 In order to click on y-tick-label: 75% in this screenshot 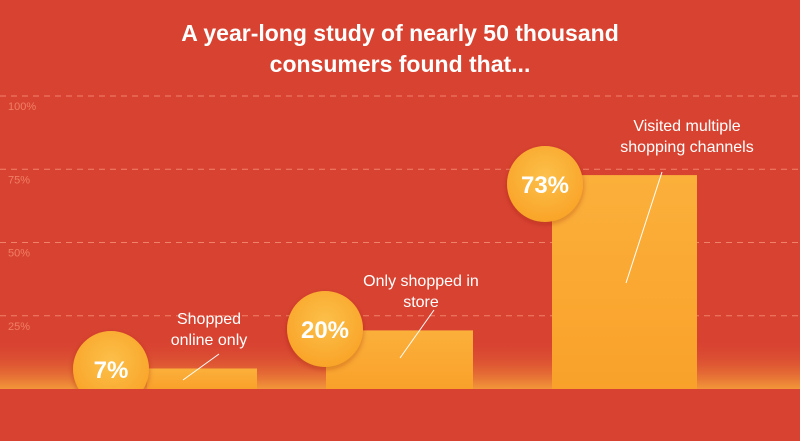, I will do `click(19, 180)`.